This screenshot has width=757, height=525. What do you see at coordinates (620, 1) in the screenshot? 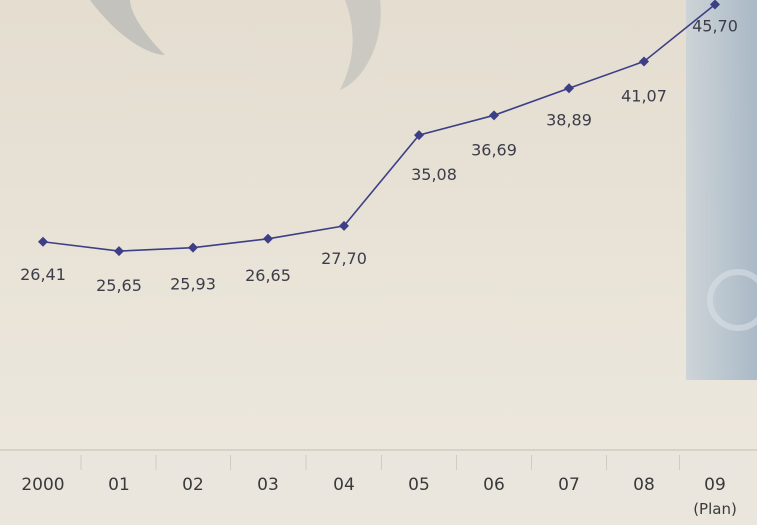
I see `title-fragment: (...)` at bounding box center [620, 1].